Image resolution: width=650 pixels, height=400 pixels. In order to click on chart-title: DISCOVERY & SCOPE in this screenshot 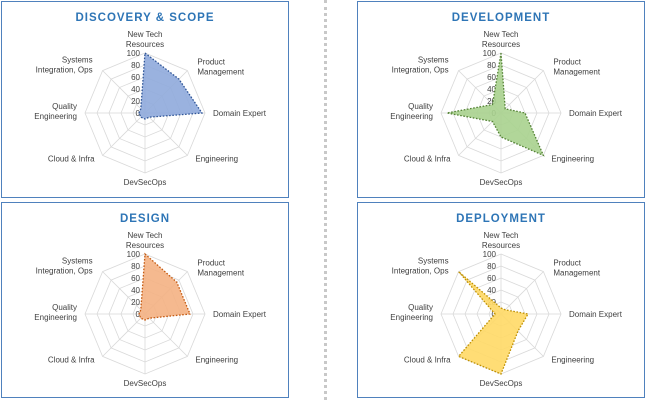, I will do `click(144, 18)`.